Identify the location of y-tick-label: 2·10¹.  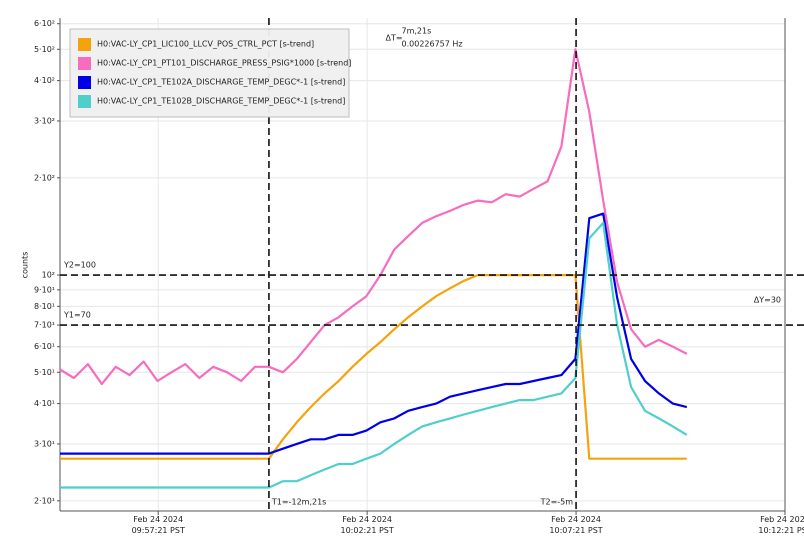
(44, 500).